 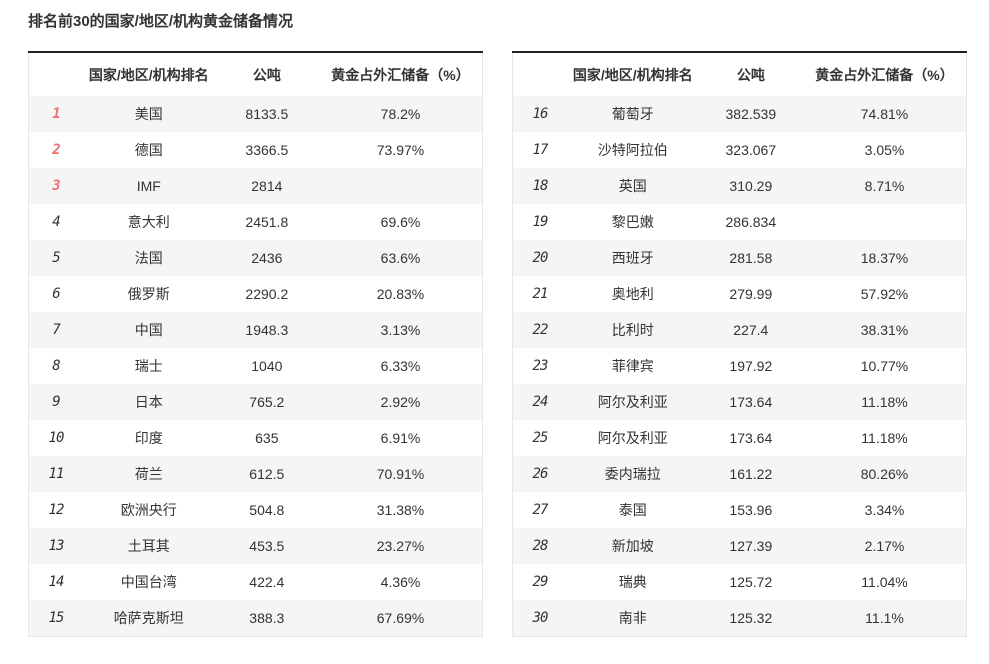 What do you see at coordinates (540, 474) in the screenshot?
I see `rank-cell: 26` at bounding box center [540, 474].